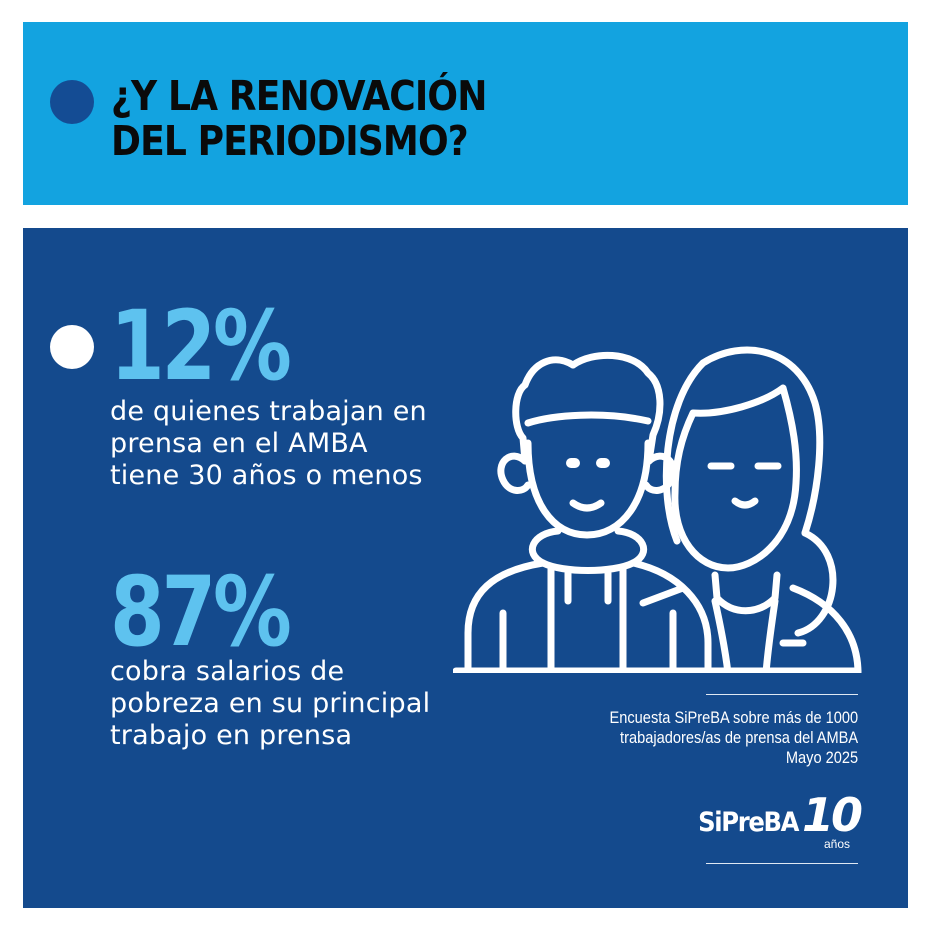 Image resolution: width=931 pixels, height=931 pixels. Describe the element at coordinates (782, 863) in the screenshot. I see `logo-bottom-divider` at that location.